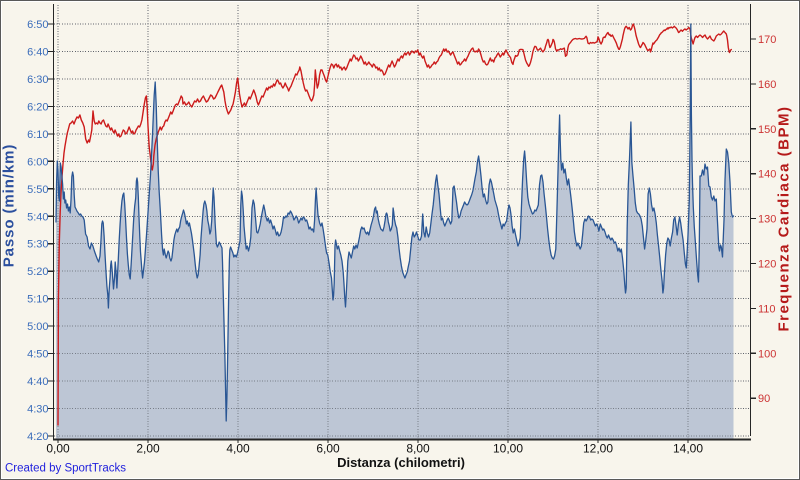  I want to click on svg-text: 10,00, so click(508, 449).